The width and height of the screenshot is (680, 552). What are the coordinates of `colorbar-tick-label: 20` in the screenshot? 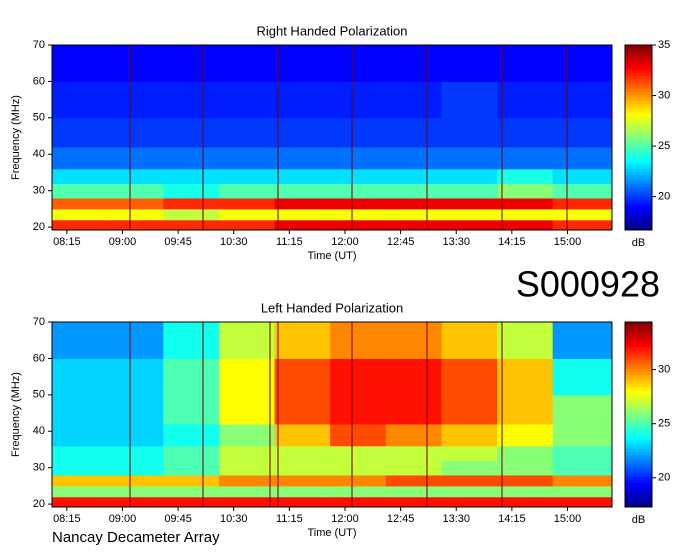 It's located at (664, 478).